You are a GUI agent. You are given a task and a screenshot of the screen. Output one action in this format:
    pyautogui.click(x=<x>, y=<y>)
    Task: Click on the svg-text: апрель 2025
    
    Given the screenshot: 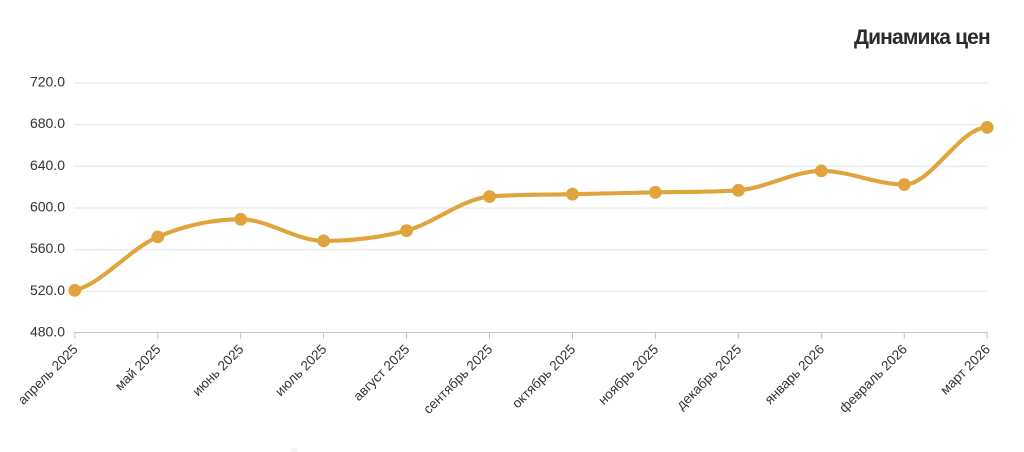 What is the action you would take?
    pyautogui.click(x=48, y=375)
    